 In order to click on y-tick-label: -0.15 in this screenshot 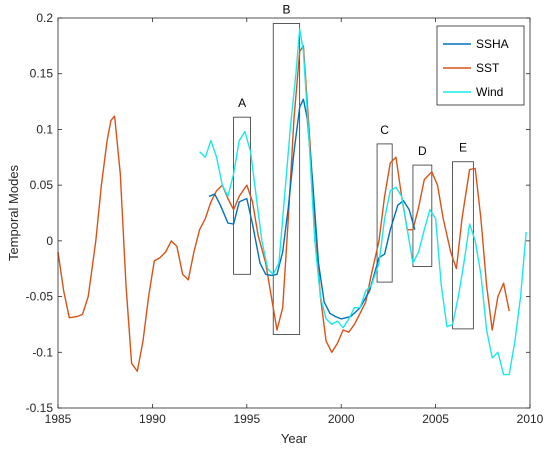, I will do `click(40, 408)`.